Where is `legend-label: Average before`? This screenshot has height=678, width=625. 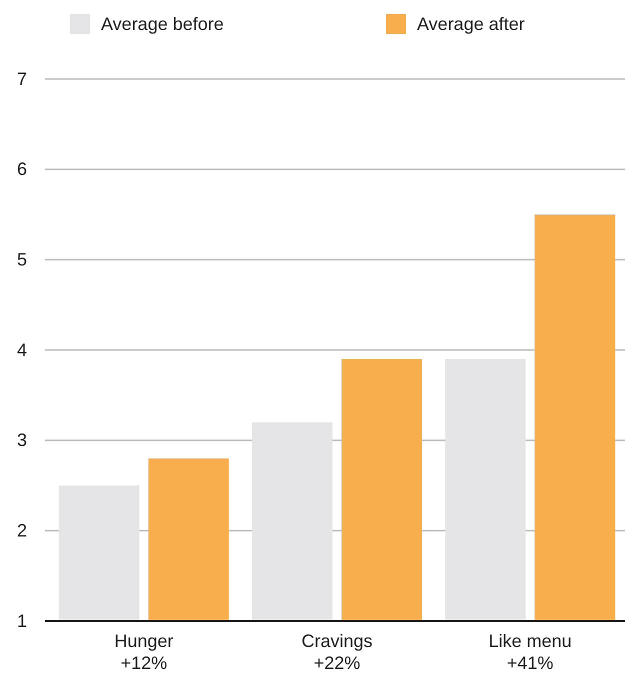 legend-label: Average before is located at coordinates (162, 24).